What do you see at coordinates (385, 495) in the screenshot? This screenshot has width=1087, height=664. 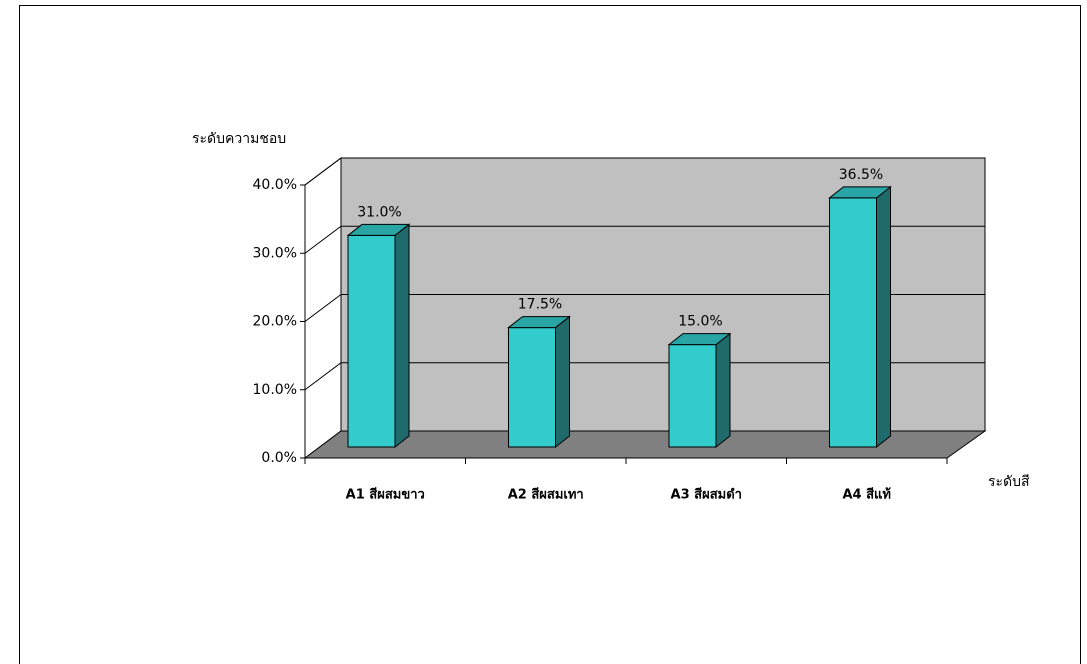 I see `x-tick-label: A1 สีผสมขาว` at bounding box center [385, 495].